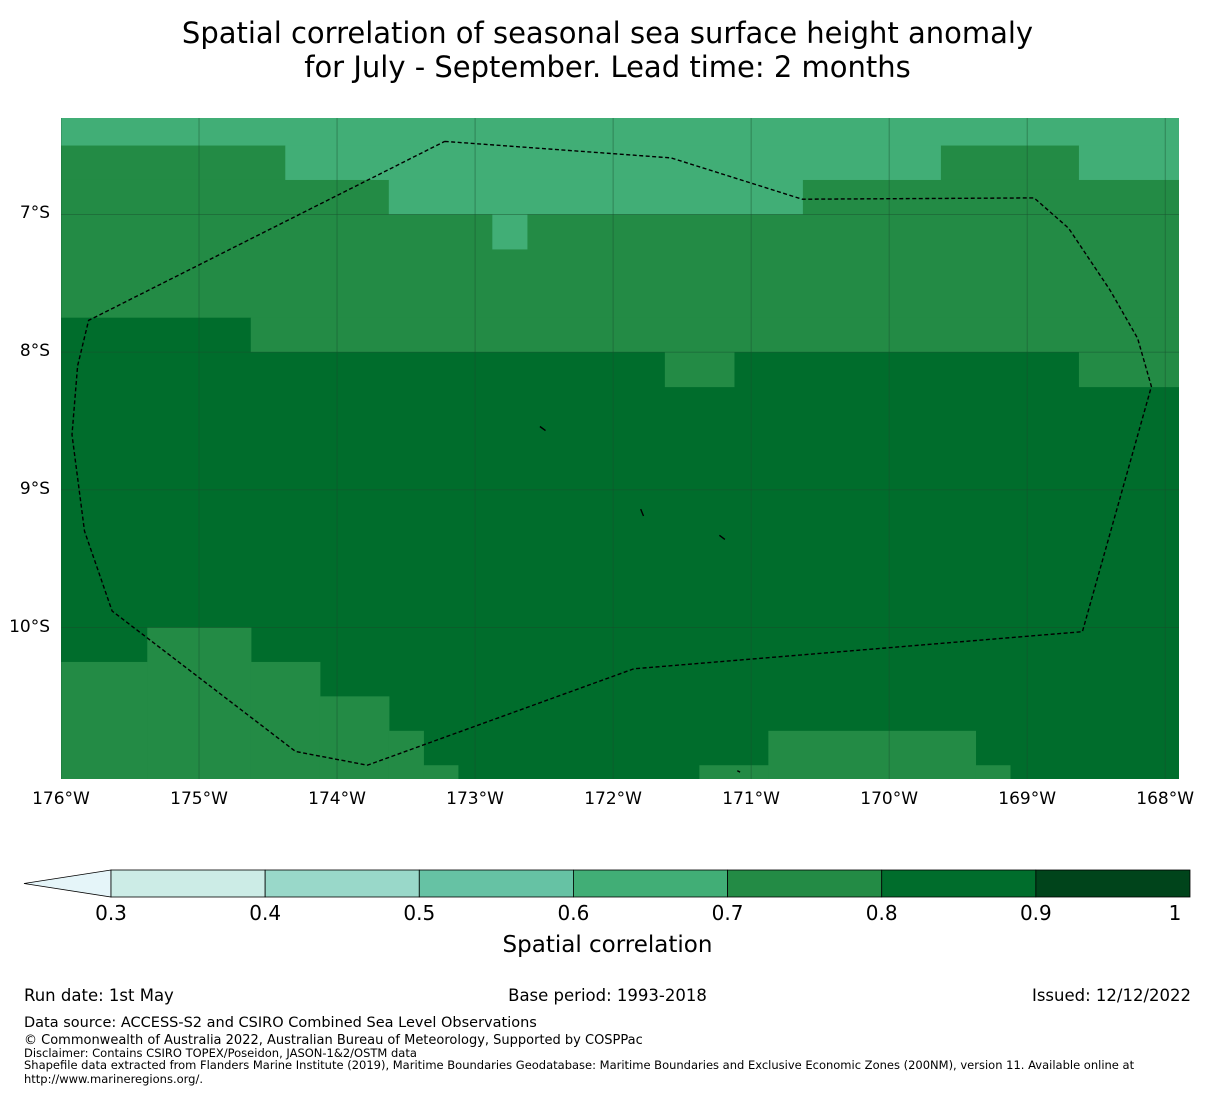  I want to click on colorbar-tick-label: 0.5, so click(419, 913).